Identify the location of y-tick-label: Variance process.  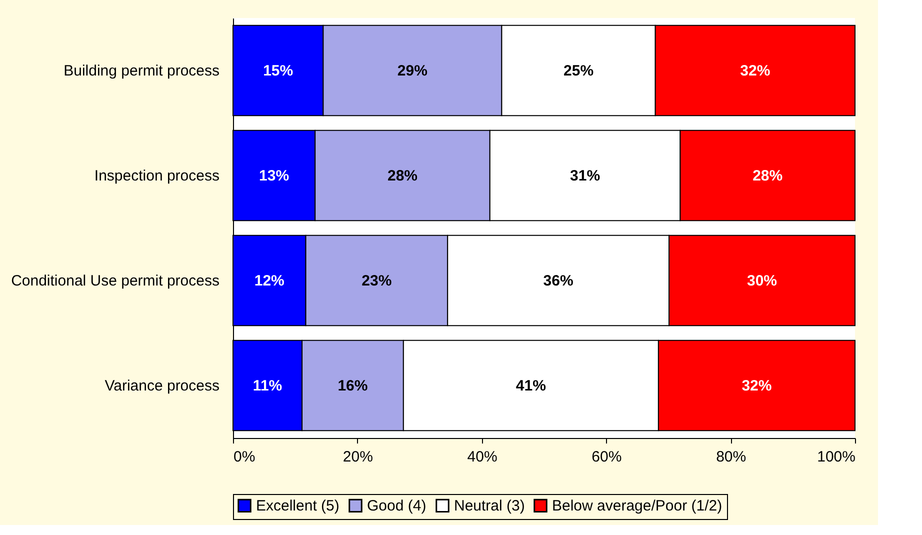
(162, 386).